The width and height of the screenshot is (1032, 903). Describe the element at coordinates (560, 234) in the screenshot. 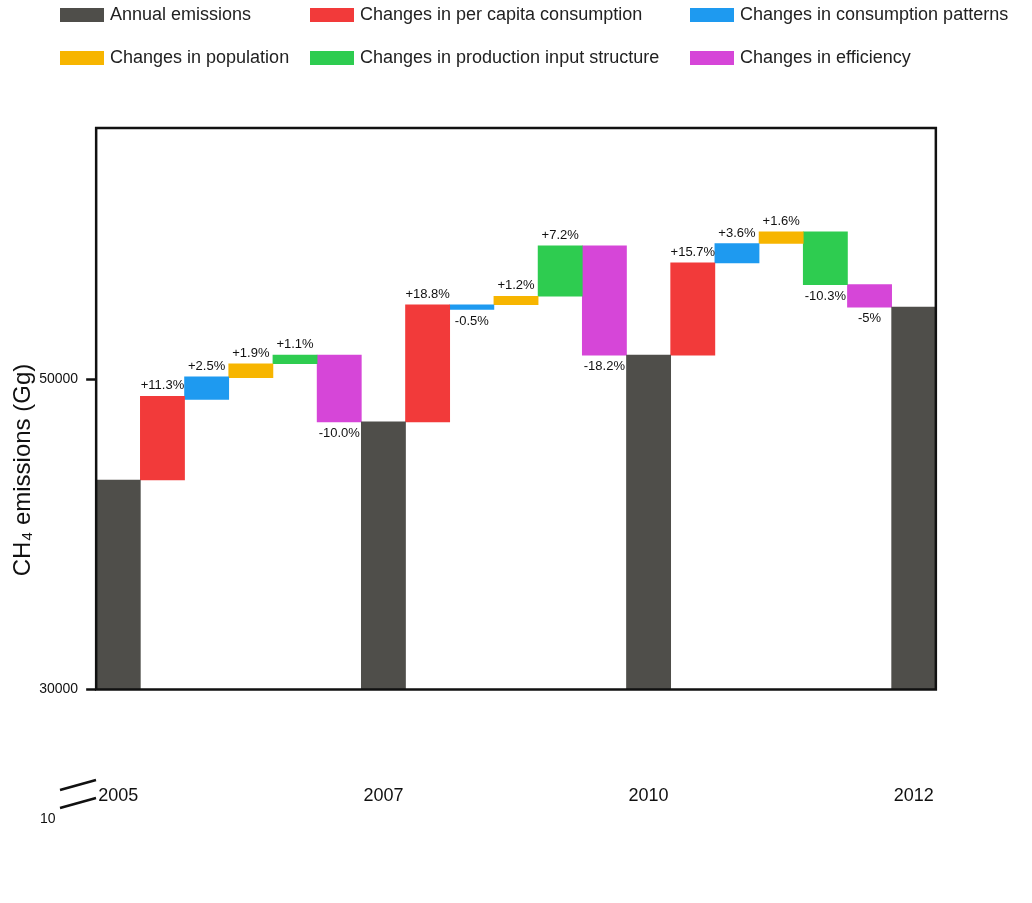

I see `annotation: +7.2%` at that location.